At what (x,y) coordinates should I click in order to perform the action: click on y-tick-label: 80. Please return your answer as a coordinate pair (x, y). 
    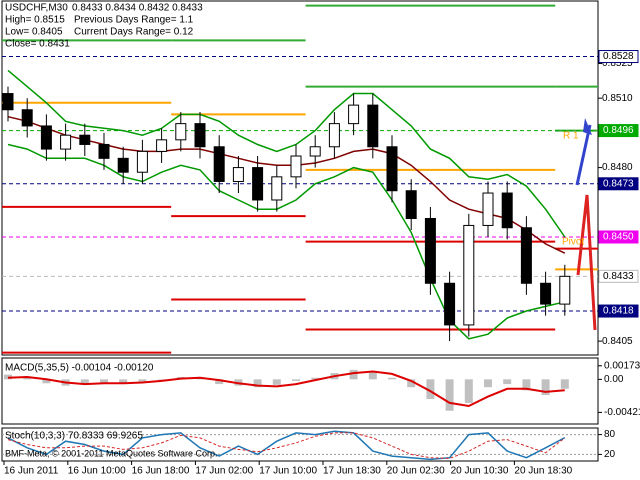
    Looking at the image, I should click on (610, 434).